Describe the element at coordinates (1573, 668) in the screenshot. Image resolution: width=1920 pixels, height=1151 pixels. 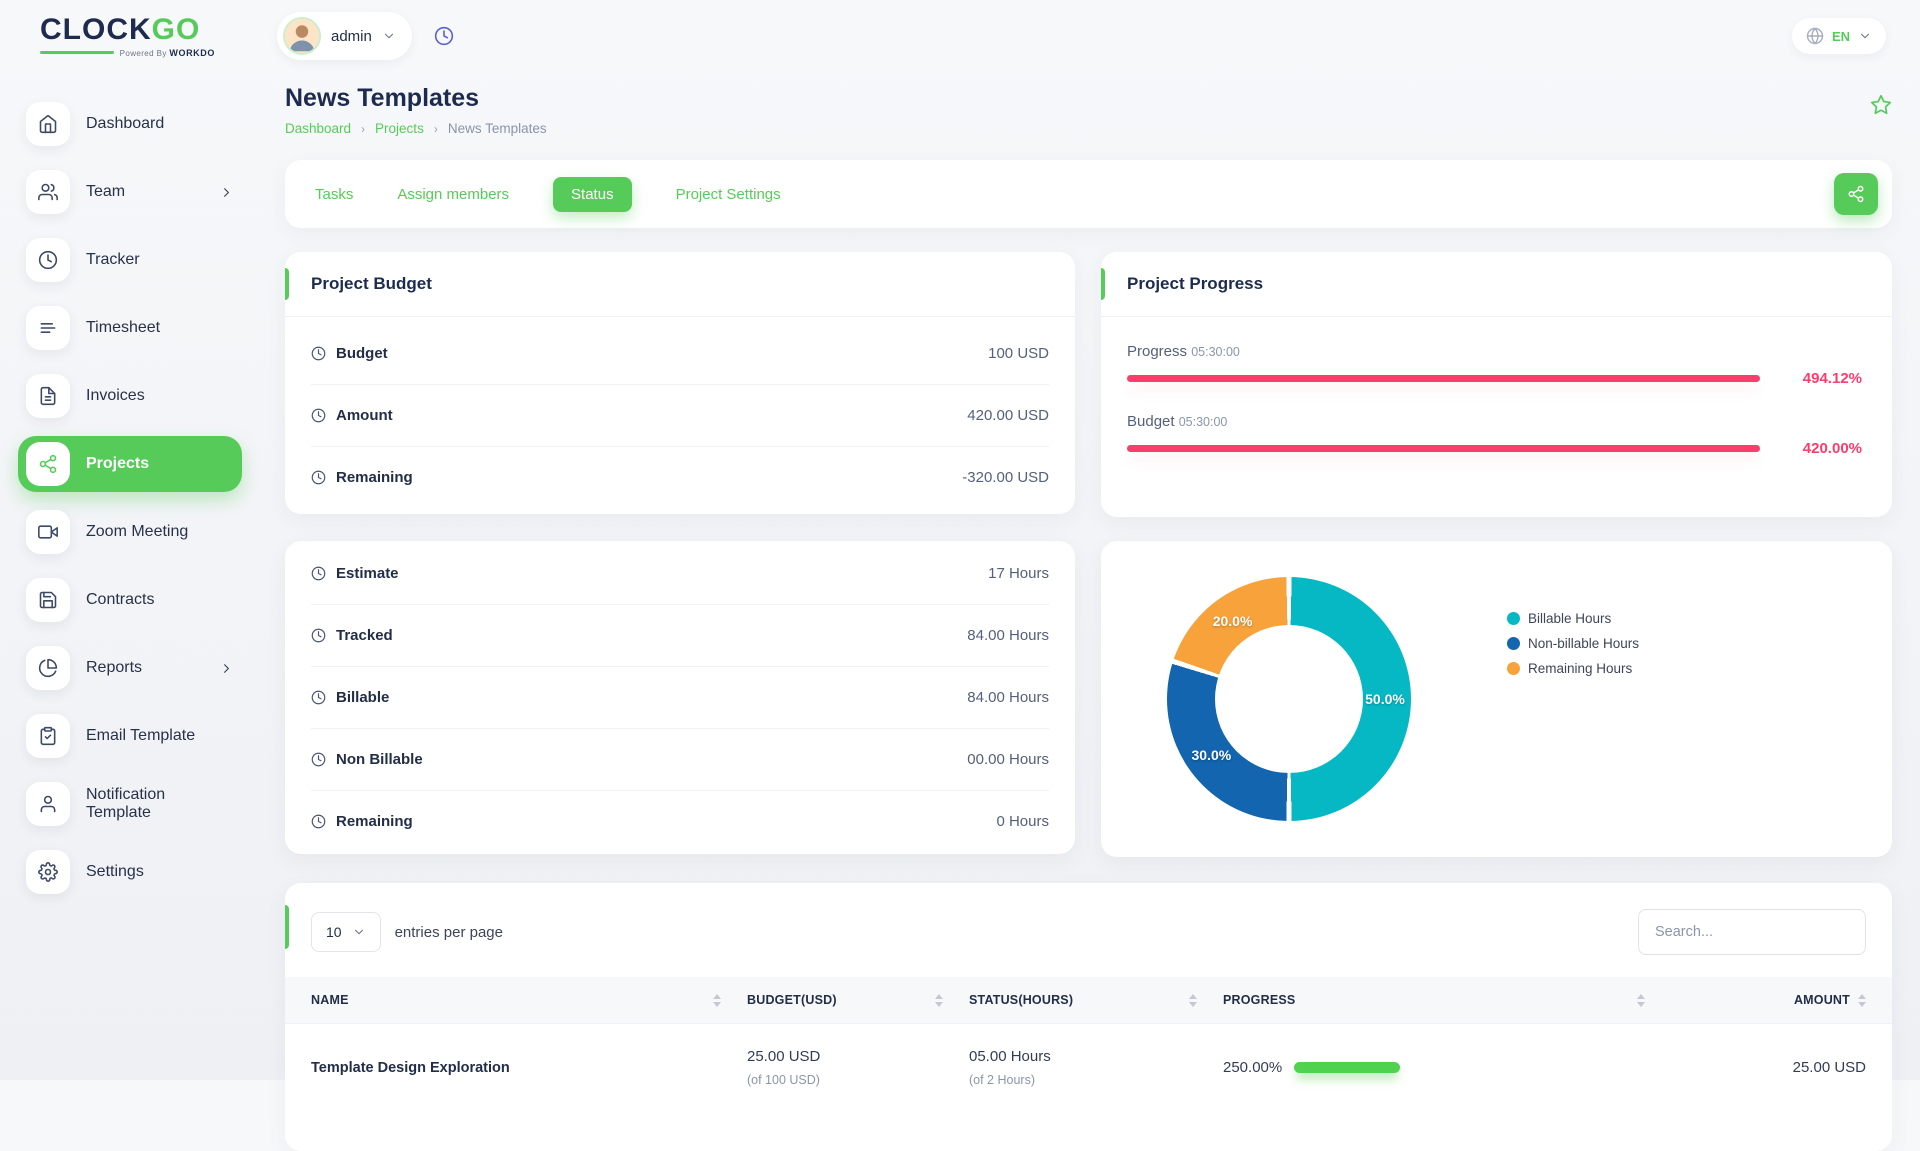
I see `legend-item: Remaining Hours` at that location.